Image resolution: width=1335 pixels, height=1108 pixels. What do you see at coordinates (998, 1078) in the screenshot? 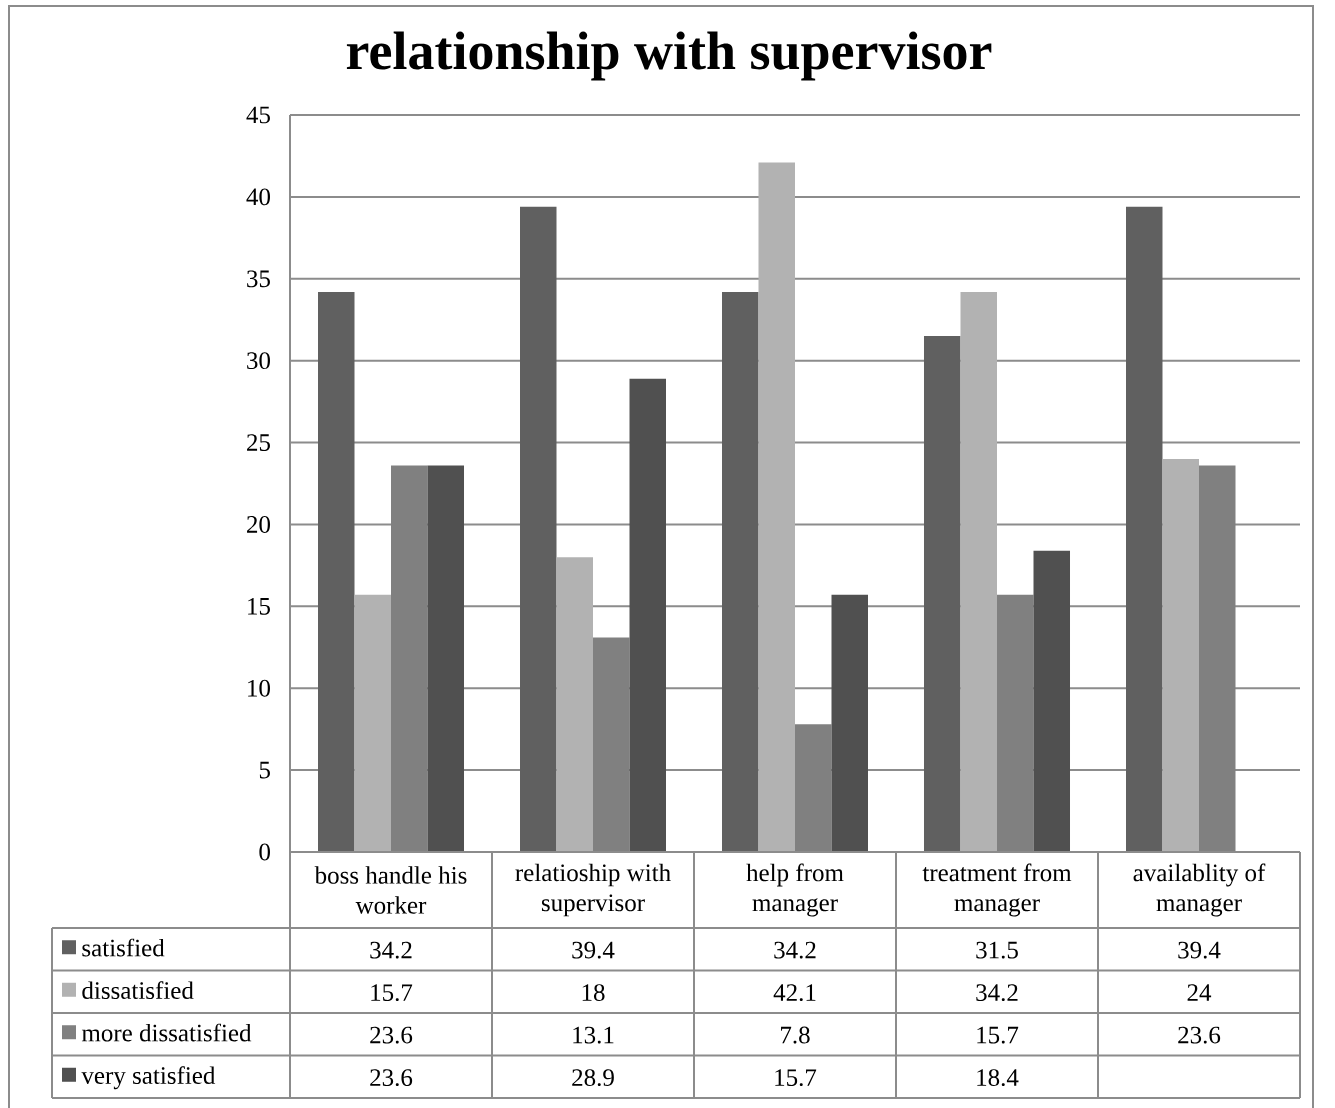
I see `data-label: 18.4` at bounding box center [998, 1078].